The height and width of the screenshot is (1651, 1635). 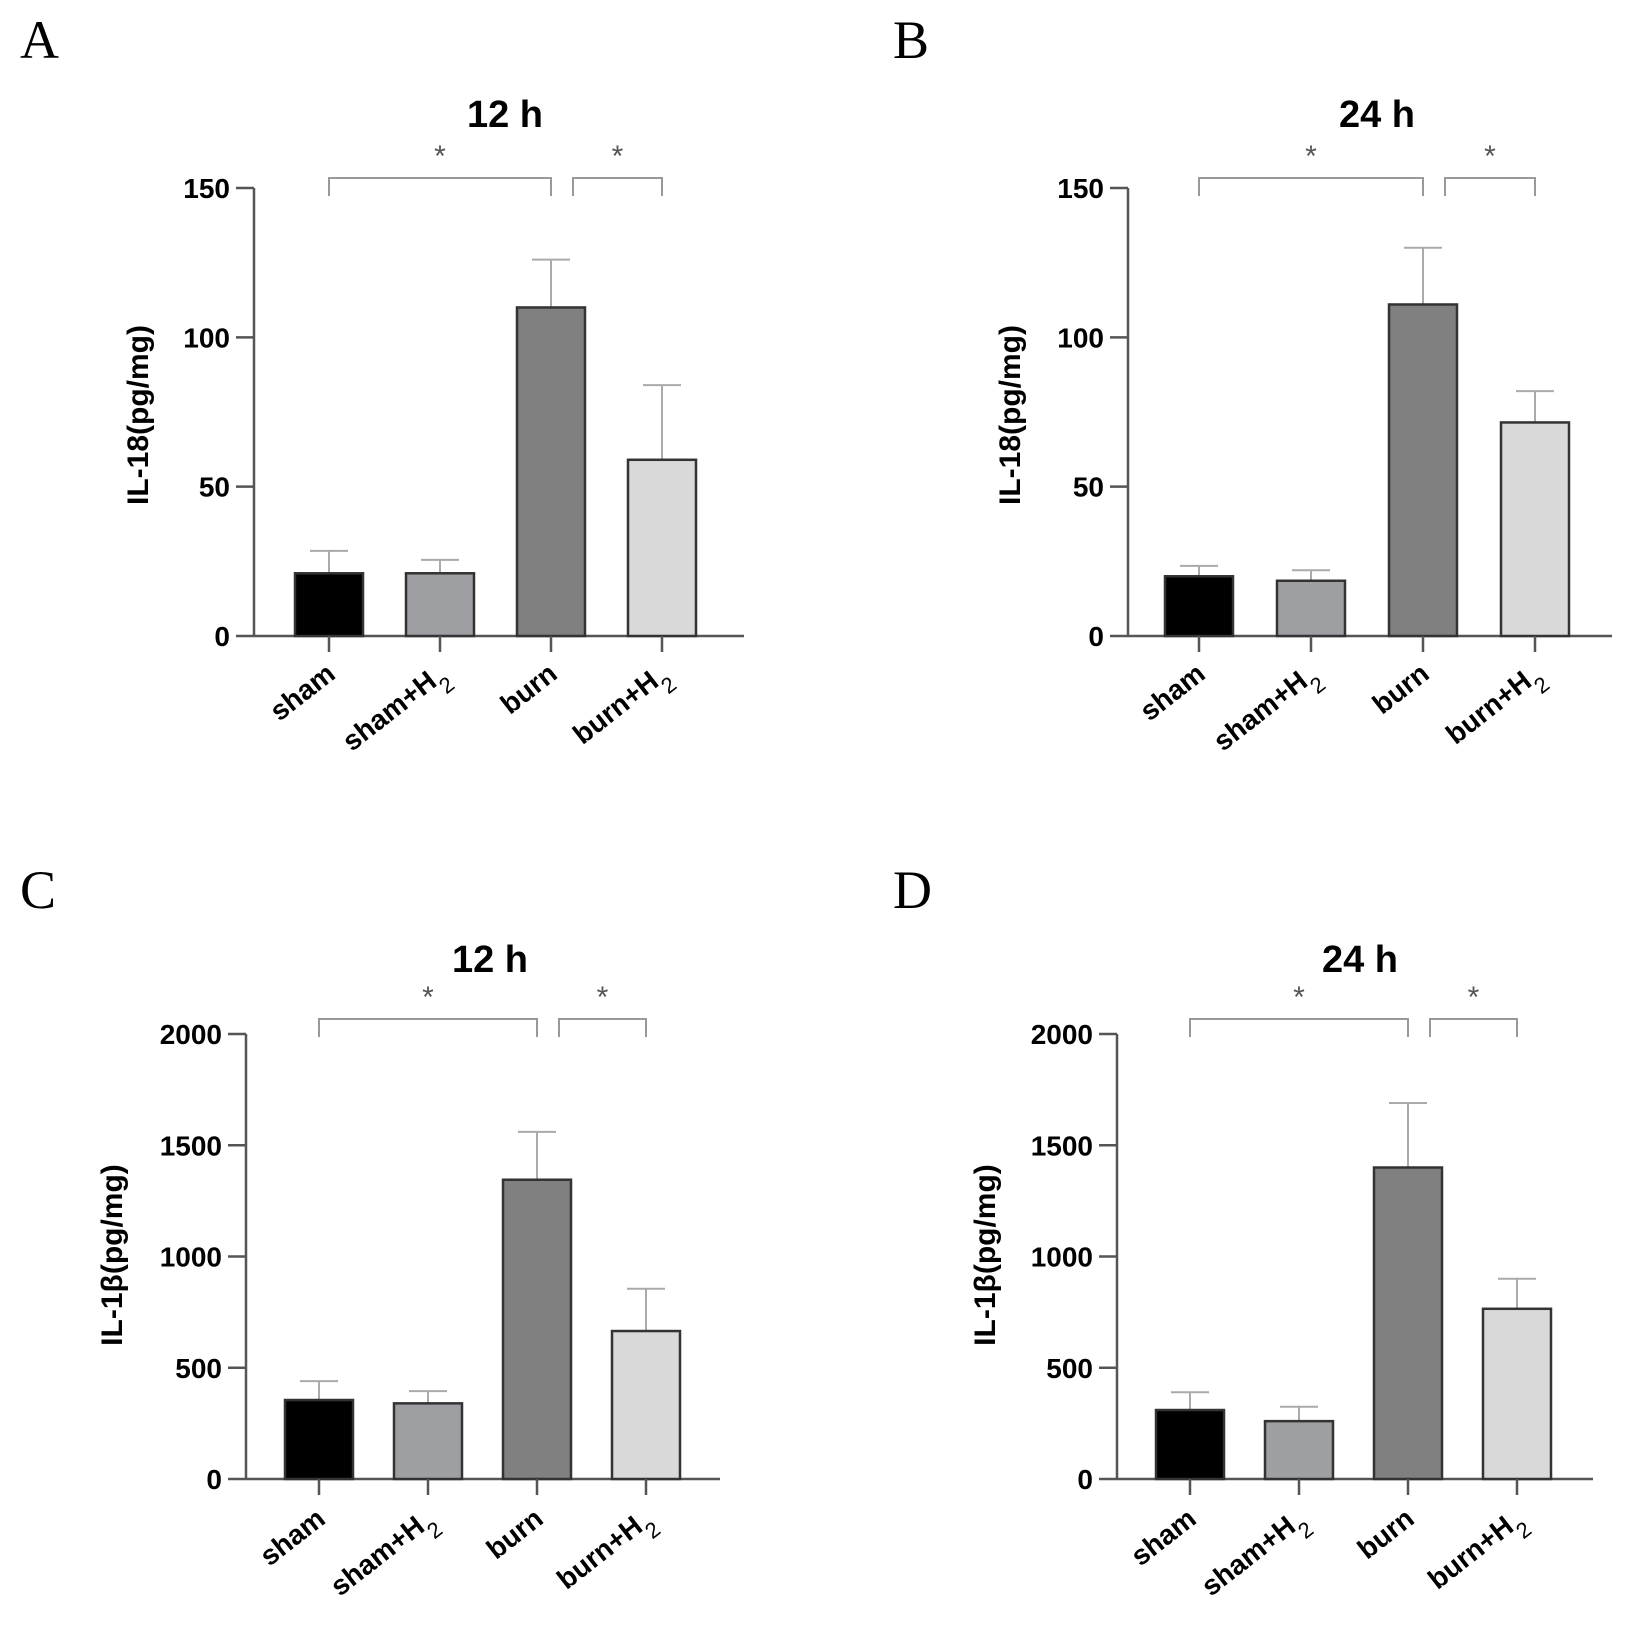 I want to click on panel-letter: B, so click(x=911, y=40).